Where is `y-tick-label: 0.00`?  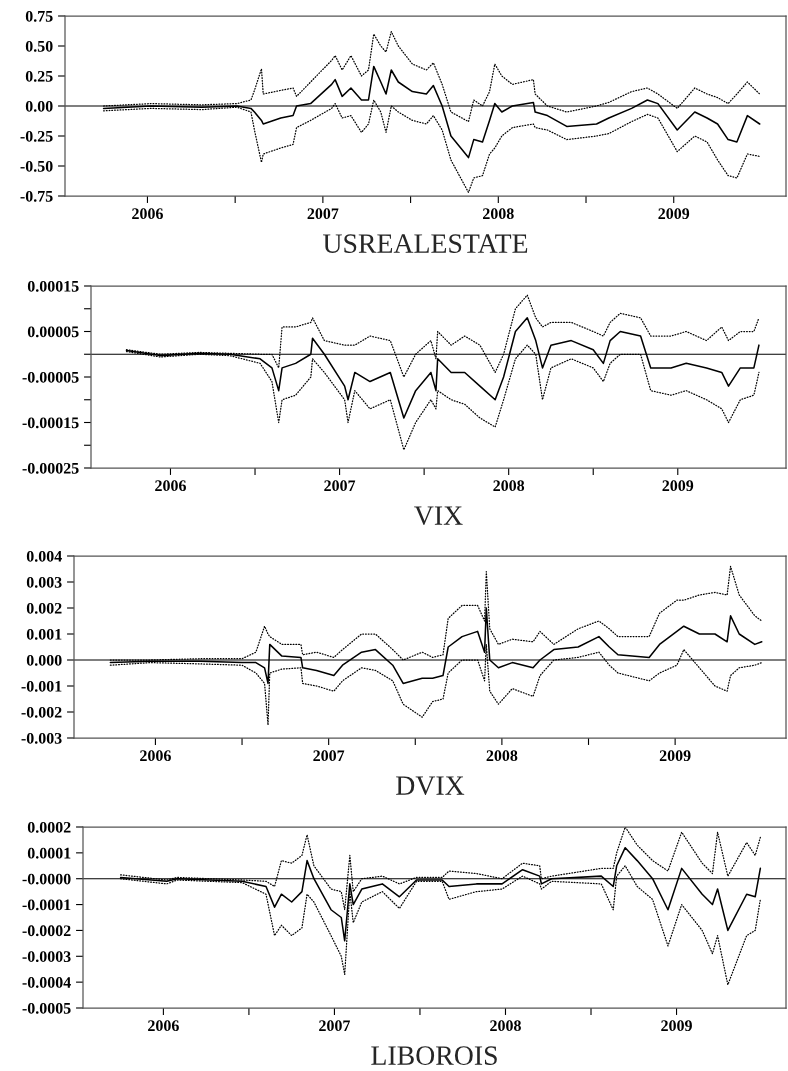
y-tick-label: 0.00 is located at coordinates (39, 106).